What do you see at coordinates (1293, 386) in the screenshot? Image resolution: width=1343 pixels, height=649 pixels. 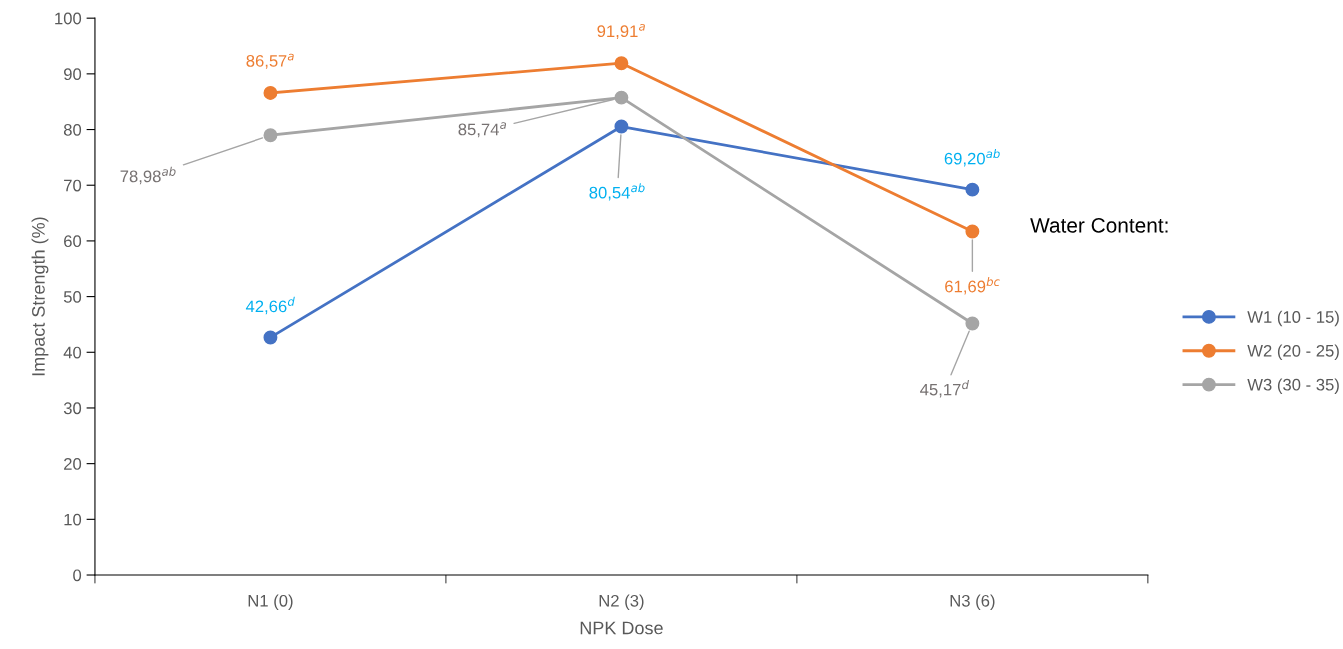 I see `legend-label: W3 (30 - 35)` at bounding box center [1293, 386].